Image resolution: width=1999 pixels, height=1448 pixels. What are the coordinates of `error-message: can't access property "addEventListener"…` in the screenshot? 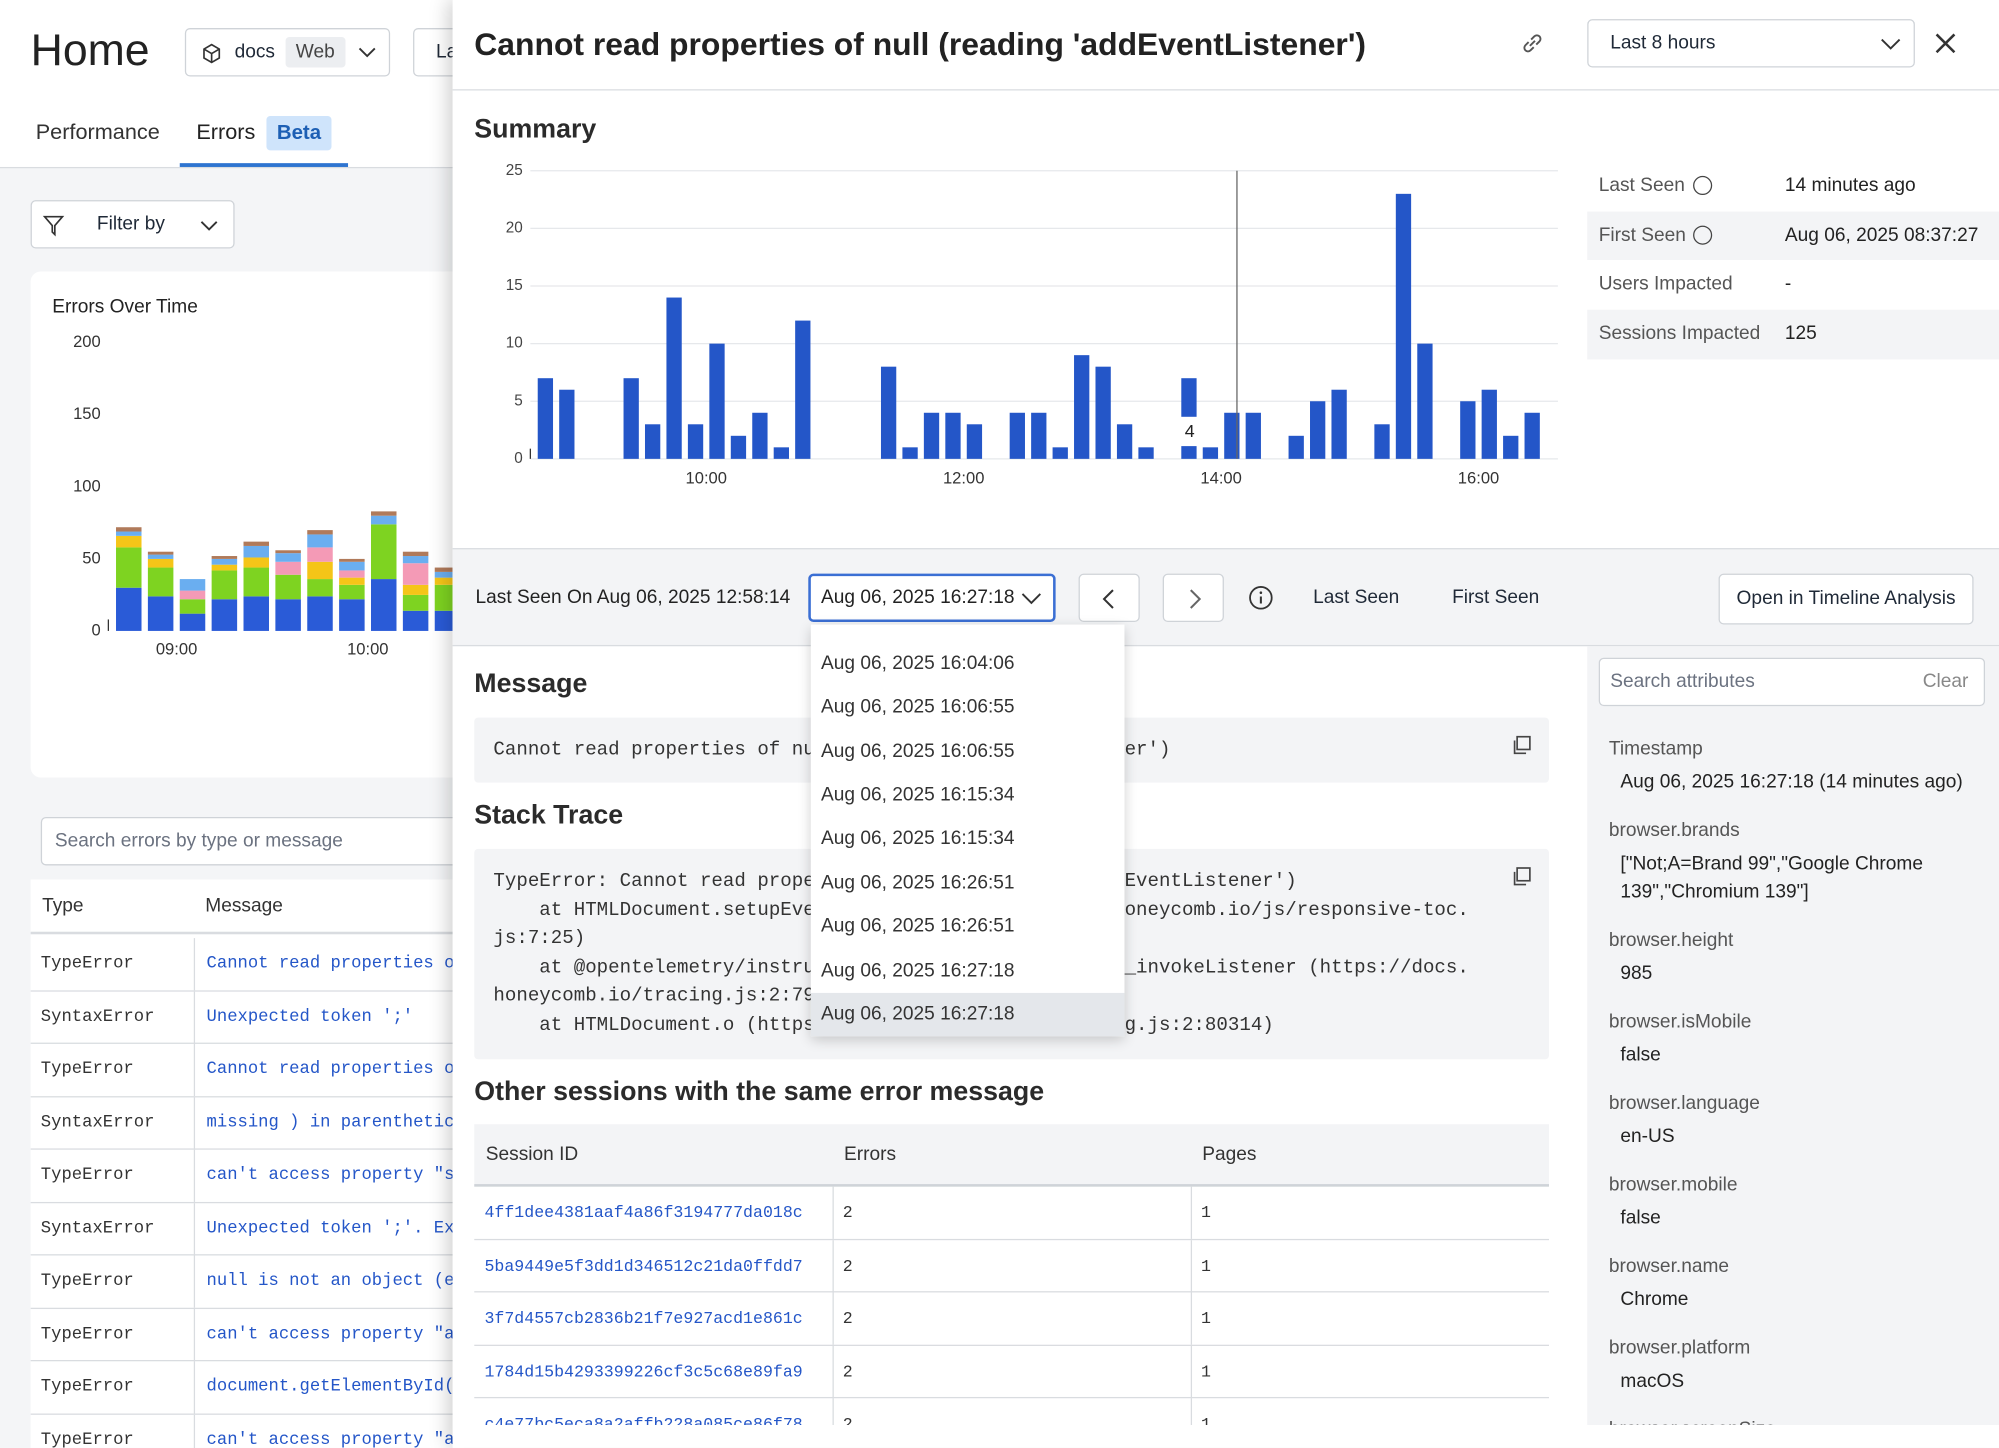 It's located at (335, 1334).